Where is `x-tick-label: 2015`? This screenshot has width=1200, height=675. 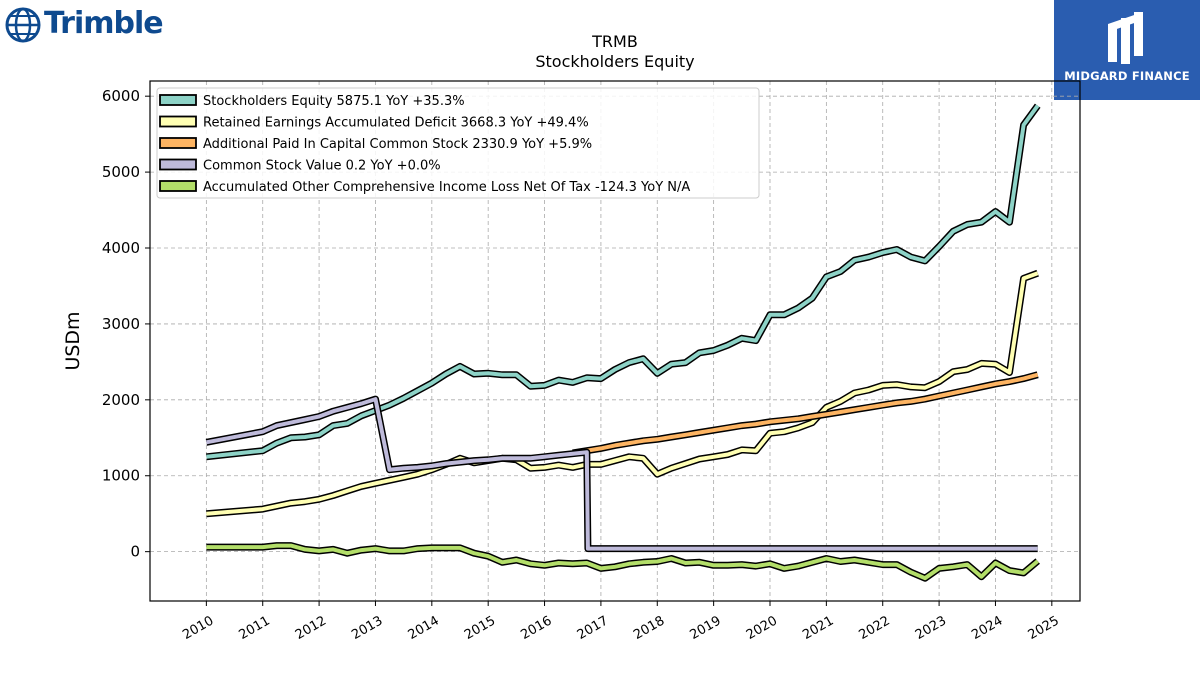
x-tick-label: 2015 is located at coordinates (480, 628).